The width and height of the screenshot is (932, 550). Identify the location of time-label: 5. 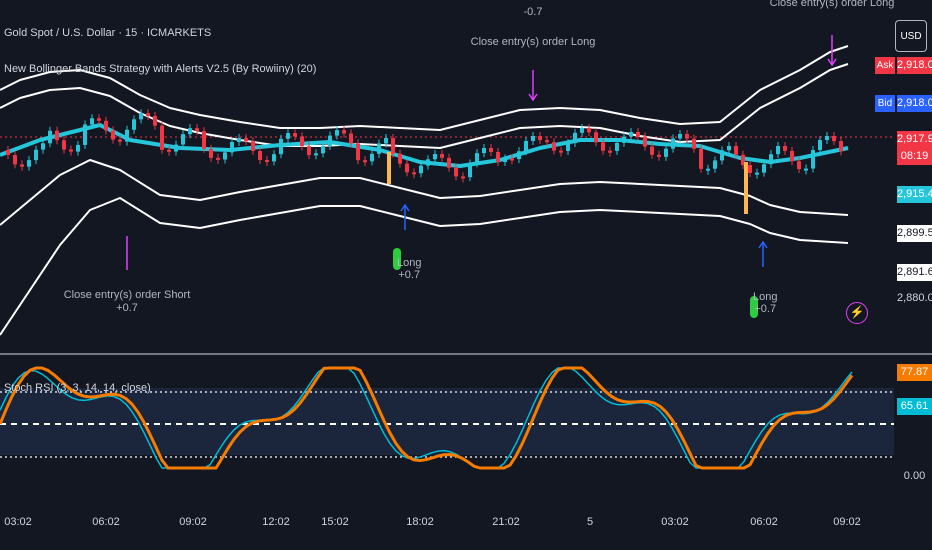
(590, 522).